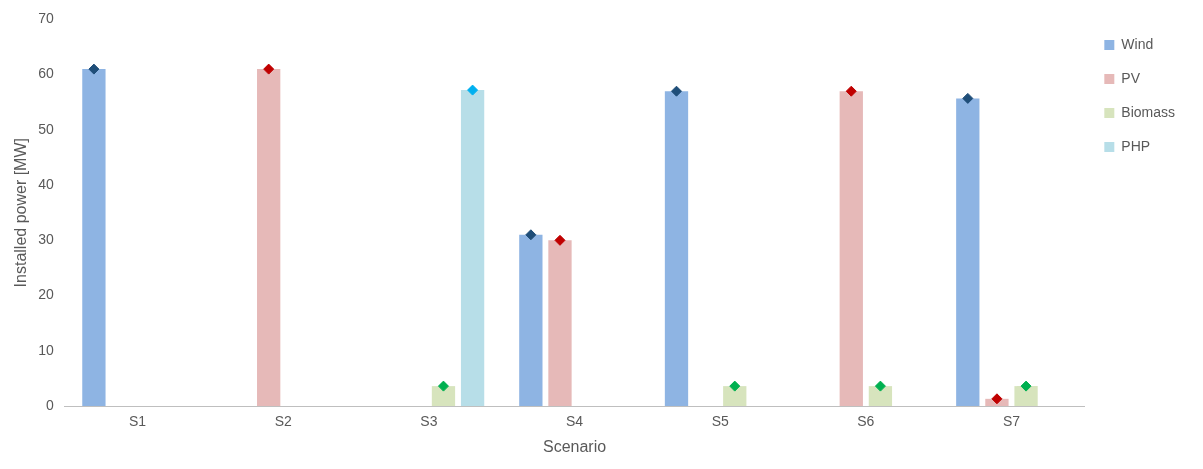 This screenshot has height=469, width=1203. What do you see at coordinates (1011, 421) in the screenshot?
I see `x-tick-label: S7` at bounding box center [1011, 421].